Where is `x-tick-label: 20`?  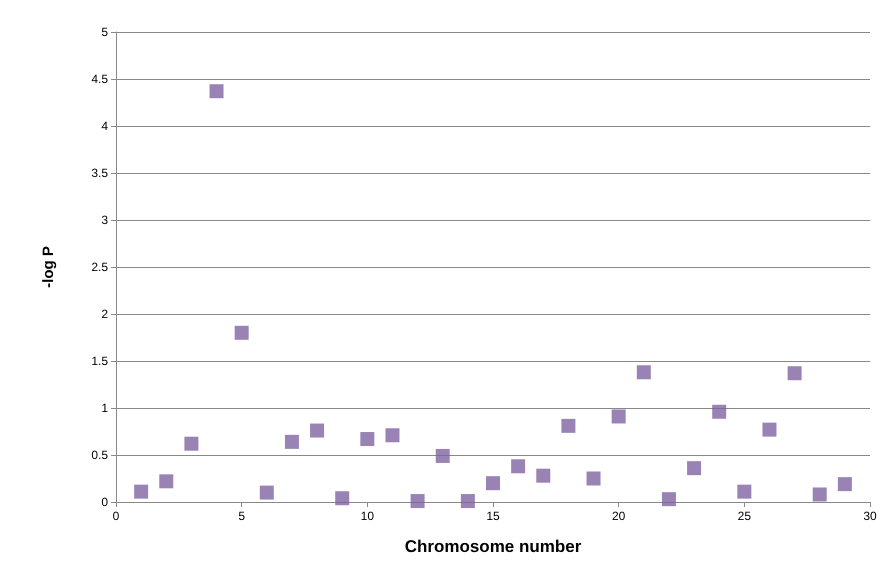 x-tick-label: 20 is located at coordinates (619, 516).